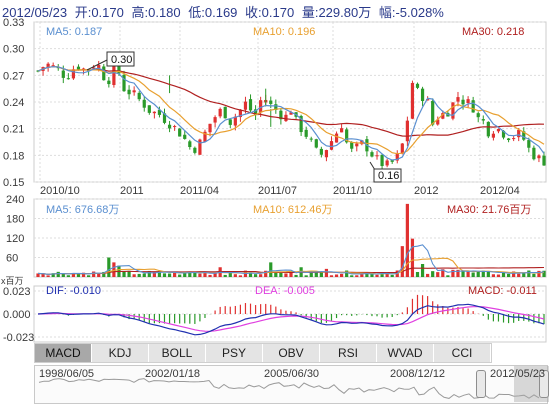  What do you see at coordinates (74, 32) in the screenshot?
I see `price-ma5-label: MA5: 0.187` at bounding box center [74, 32].